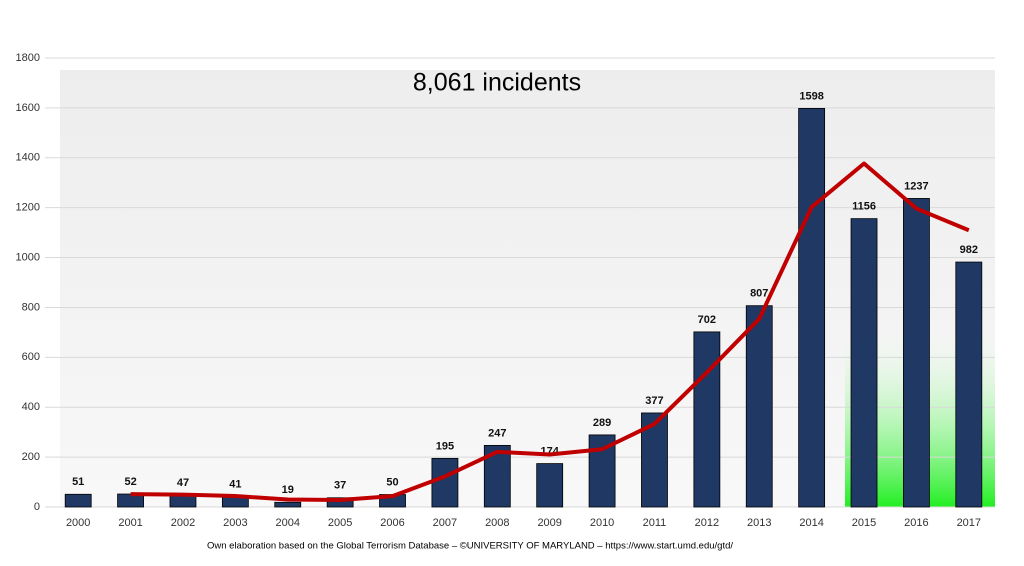 This screenshot has width=1024, height=566. I want to click on x-tick-label: 2000, so click(78, 523).